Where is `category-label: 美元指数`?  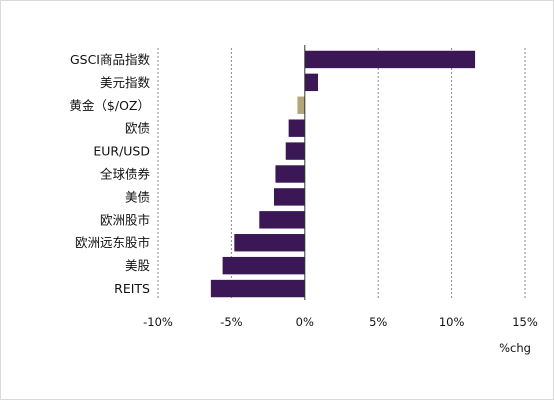 category-label: 美元指数 is located at coordinates (125, 82).